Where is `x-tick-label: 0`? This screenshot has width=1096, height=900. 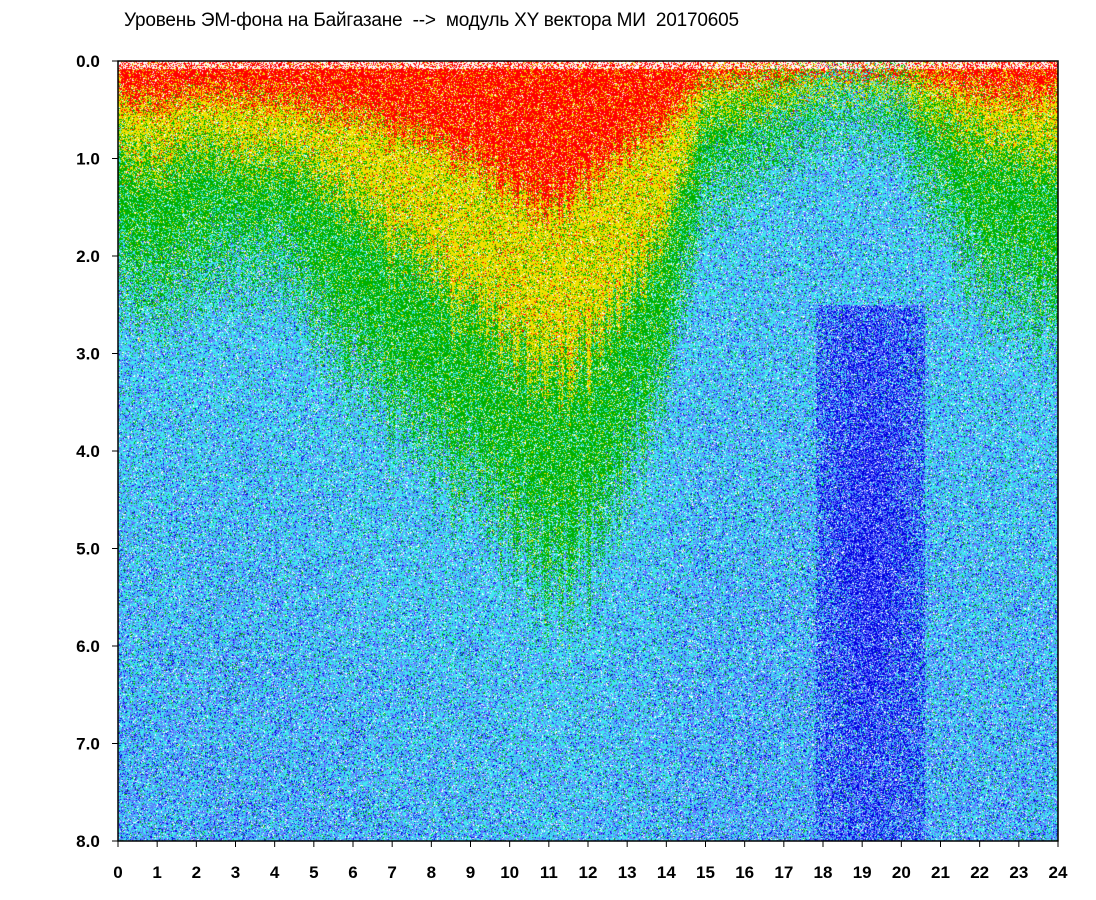 x-tick-label: 0 is located at coordinates (117, 872).